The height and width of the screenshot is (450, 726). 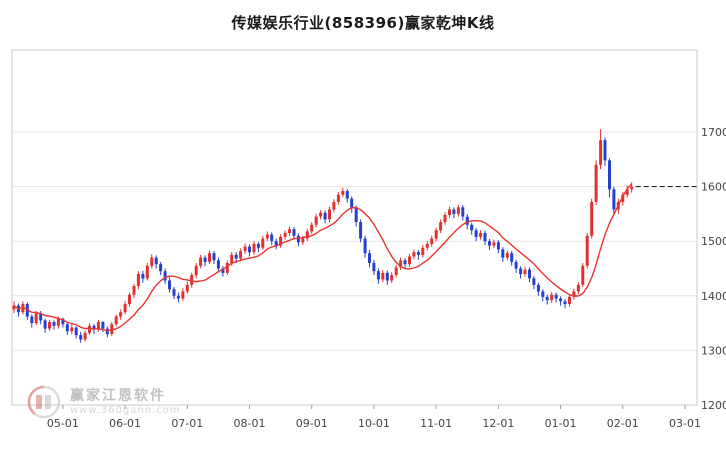 I want to click on x-tick-label: 05-01, so click(x=63, y=423).